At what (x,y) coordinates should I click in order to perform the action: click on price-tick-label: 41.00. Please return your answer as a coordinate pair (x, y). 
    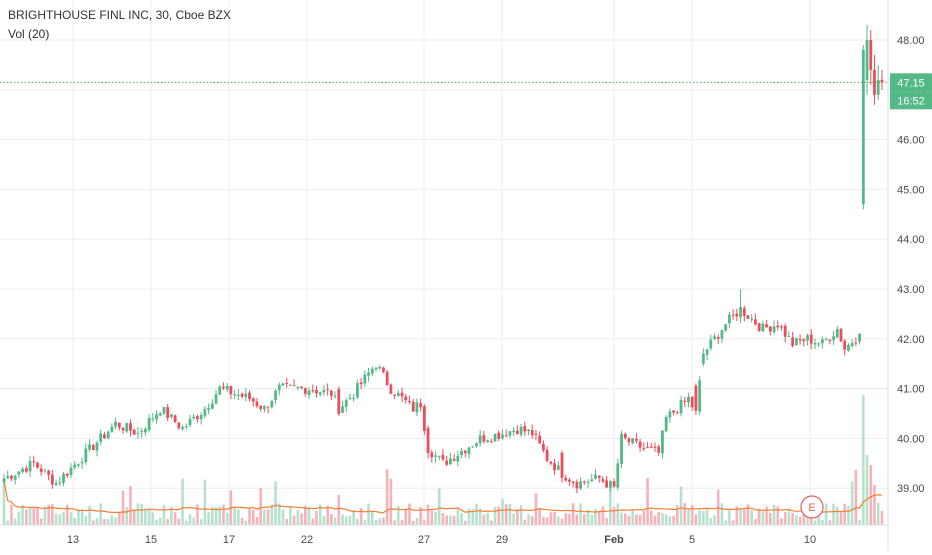
    Looking at the image, I should click on (911, 390).